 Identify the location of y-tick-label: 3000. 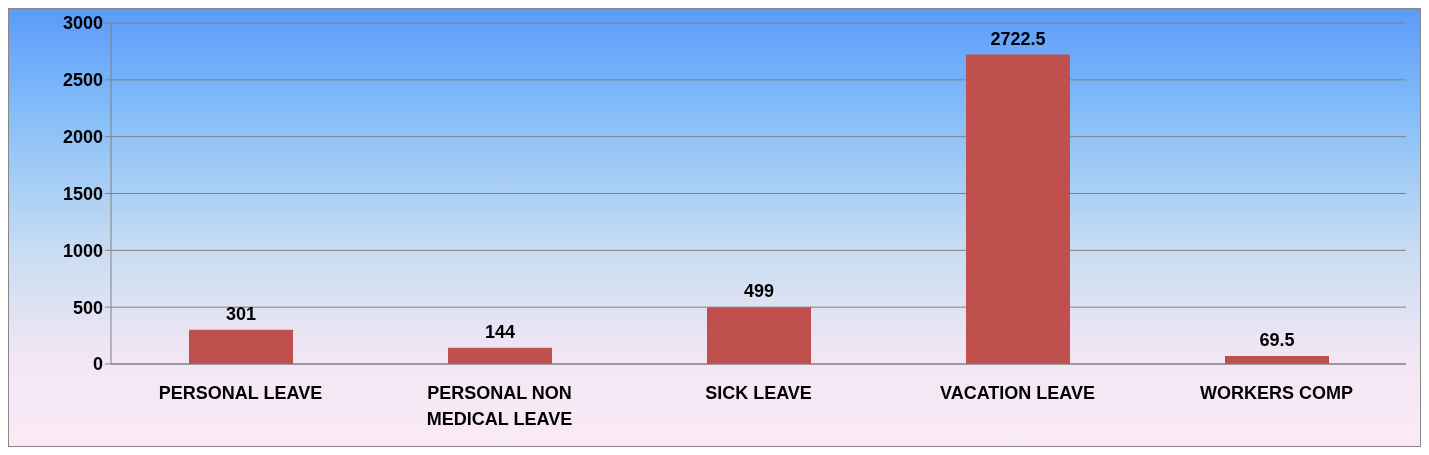
(82, 23).